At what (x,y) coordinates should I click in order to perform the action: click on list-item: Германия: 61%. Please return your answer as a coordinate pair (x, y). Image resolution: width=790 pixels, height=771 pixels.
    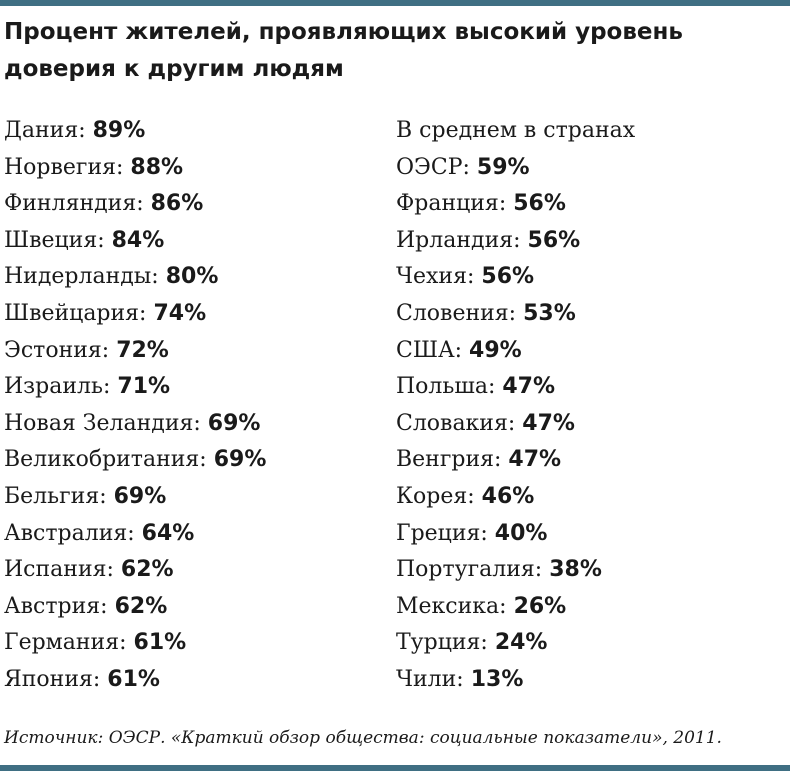
    Looking at the image, I should click on (135, 643).